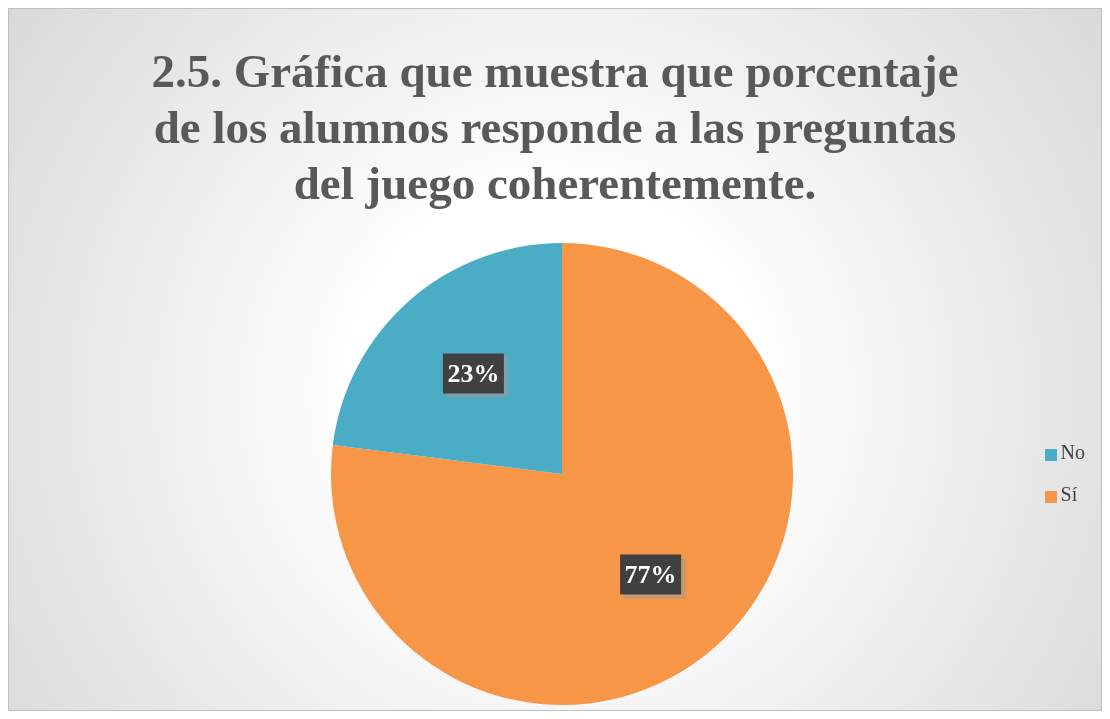  What do you see at coordinates (447, 358) in the screenshot?
I see `pie-slice` at bounding box center [447, 358].